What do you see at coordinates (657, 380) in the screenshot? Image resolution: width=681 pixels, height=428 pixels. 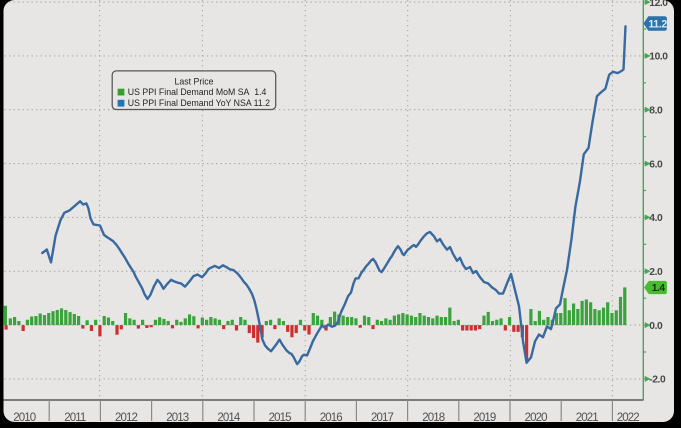 I see `svg-text: -2.0` at bounding box center [657, 380].